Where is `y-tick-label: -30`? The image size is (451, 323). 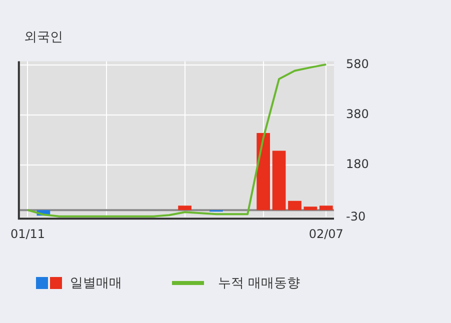 y-tick-label: -30 is located at coordinates (356, 217).